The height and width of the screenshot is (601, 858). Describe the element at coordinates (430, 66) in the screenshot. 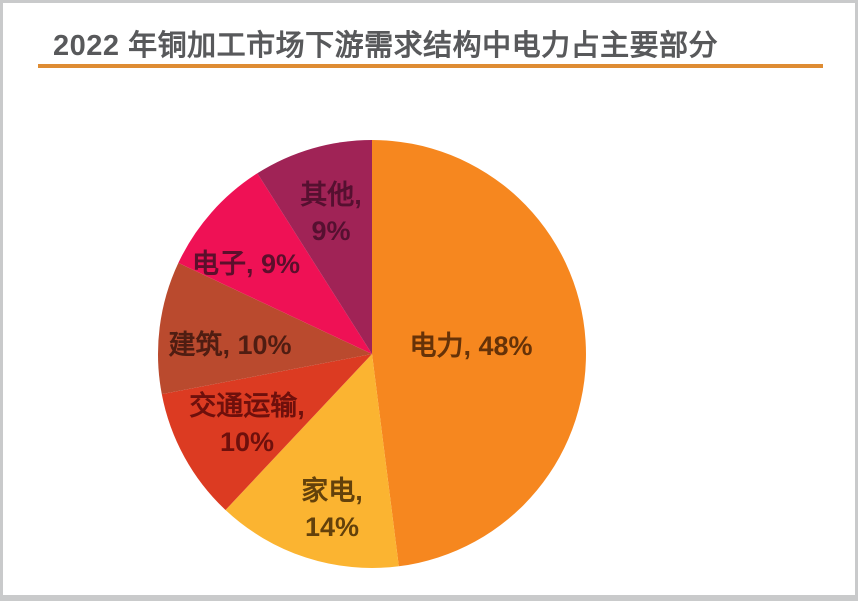

I see `title-underline` at that location.